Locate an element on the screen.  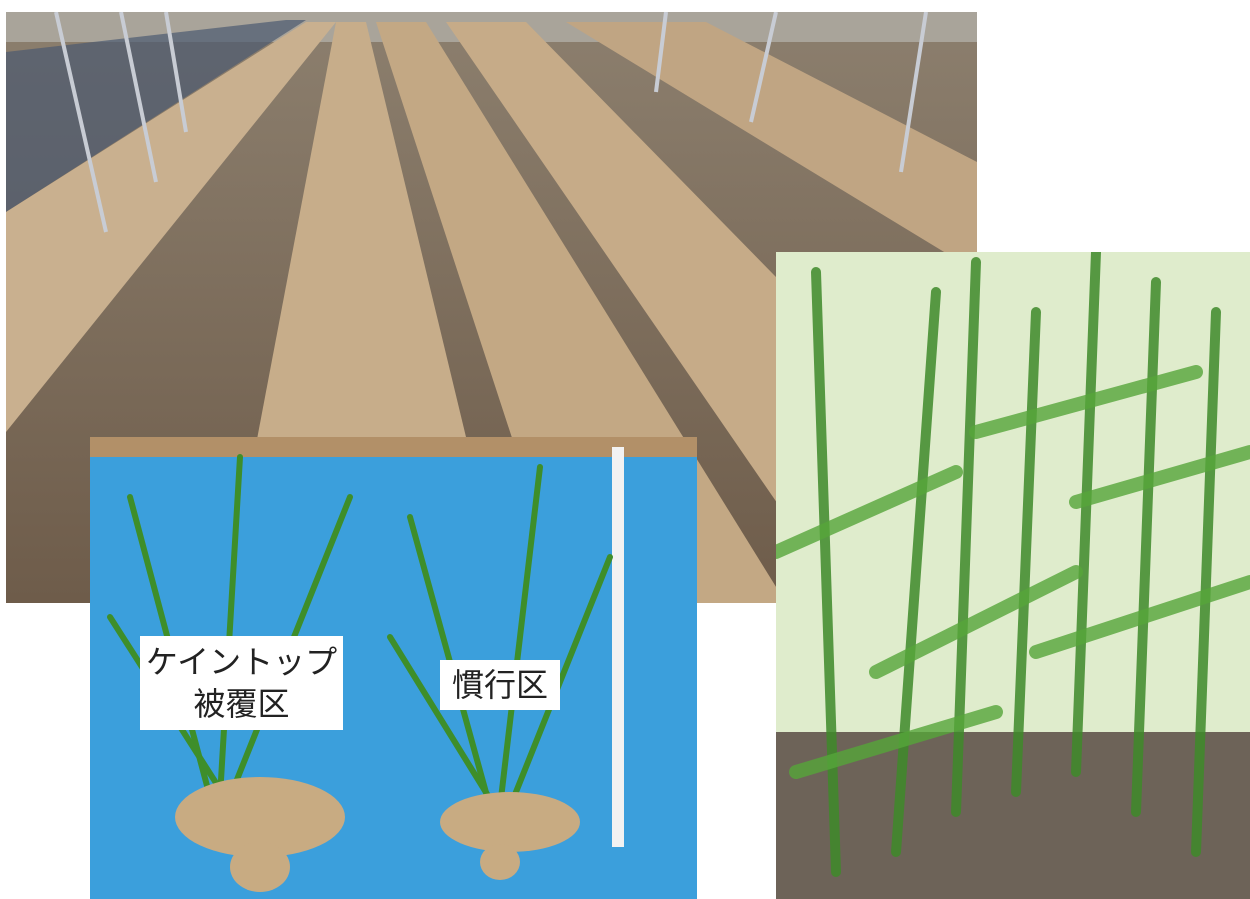
label-text: 慣行区 is located at coordinates (499, 685).